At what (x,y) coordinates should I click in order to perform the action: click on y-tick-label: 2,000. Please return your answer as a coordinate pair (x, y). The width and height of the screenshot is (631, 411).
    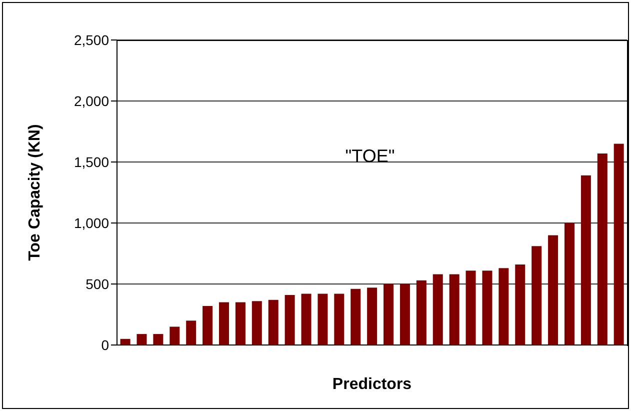
    Looking at the image, I should click on (92, 100).